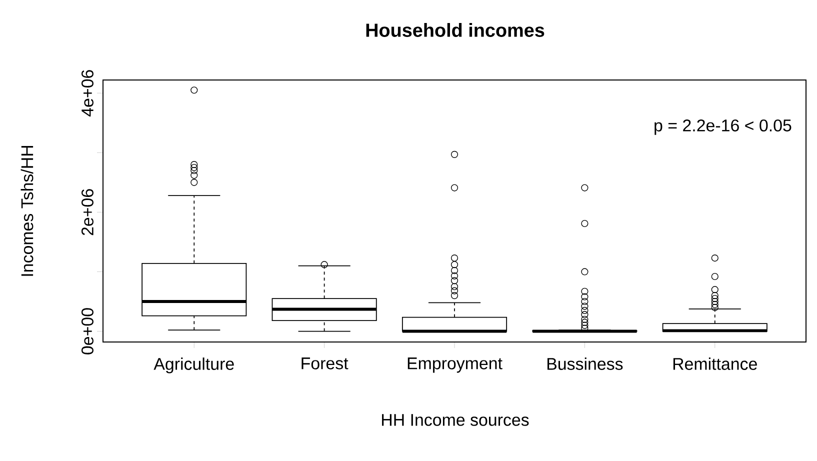 Image resolution: width=817 pixels, height=461 pixels. Describe the element at coordinates (715, 364) in the screenshot. I see `x-tick-label: Remittance` at that location.